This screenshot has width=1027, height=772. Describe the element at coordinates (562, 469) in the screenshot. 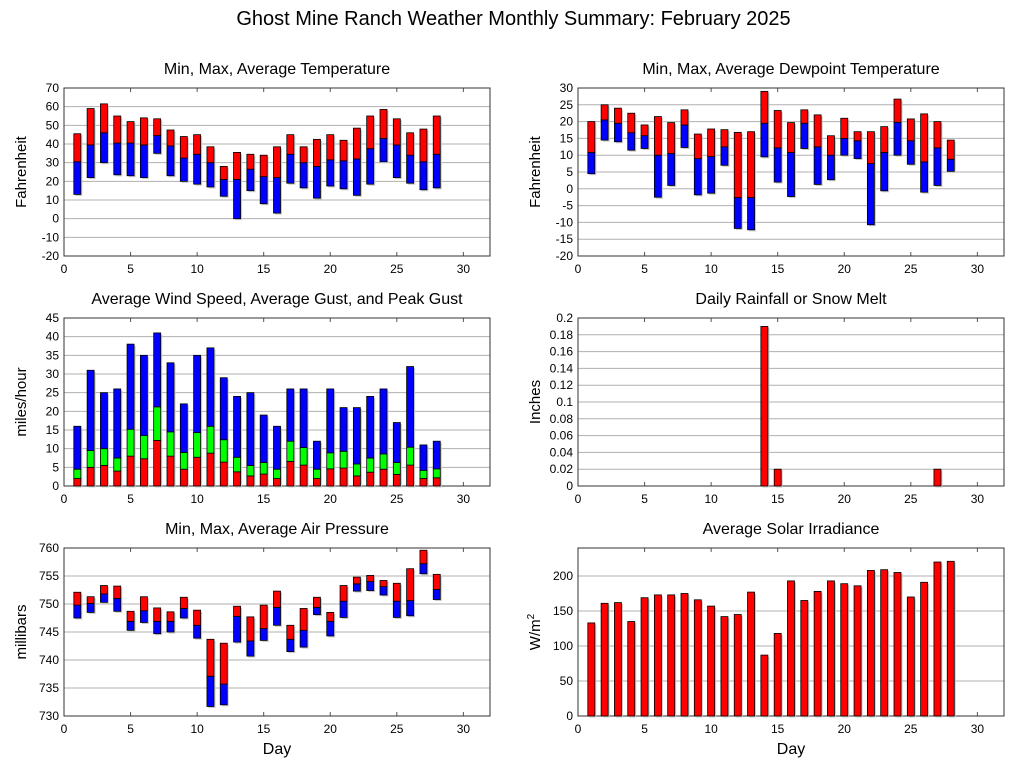

I see `y-tick-label: 0.02` at that location.